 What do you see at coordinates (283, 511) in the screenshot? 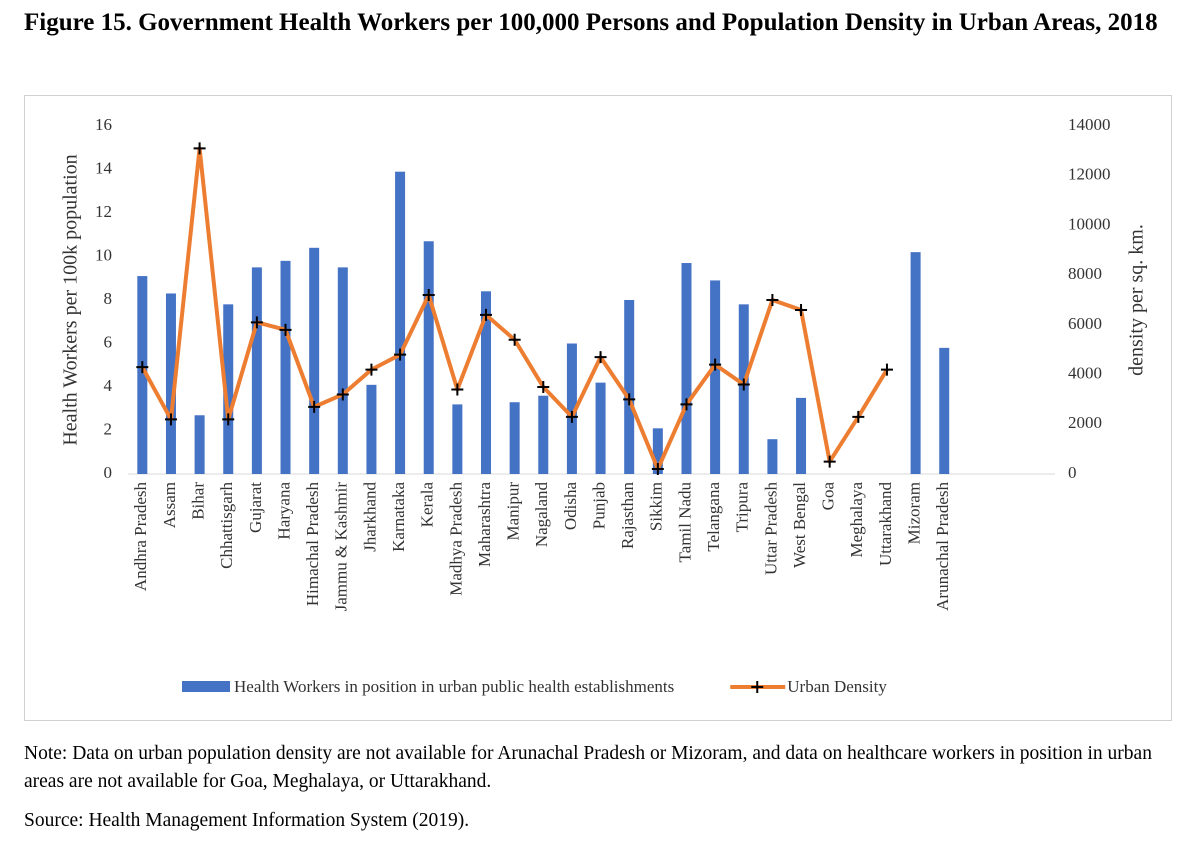
I see `x-tick-label: Haryana` at bounding box center [283, 511].